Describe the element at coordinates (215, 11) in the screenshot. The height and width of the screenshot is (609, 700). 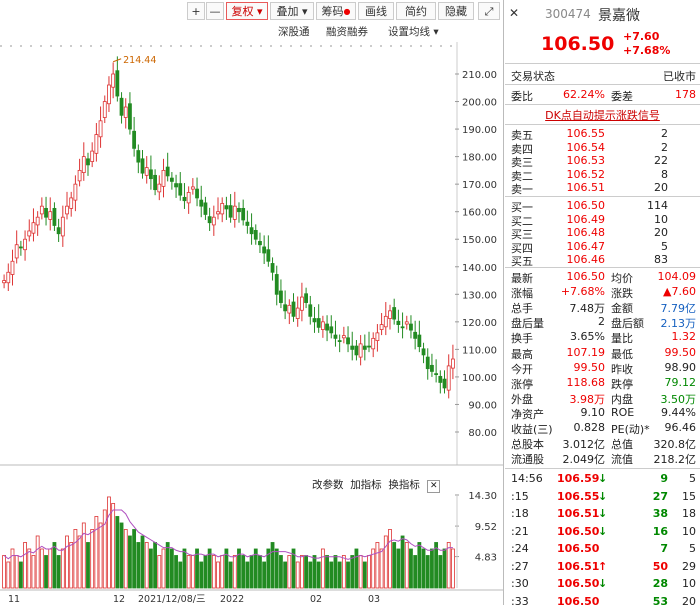
I see `zoom-out-button: —` at that location.